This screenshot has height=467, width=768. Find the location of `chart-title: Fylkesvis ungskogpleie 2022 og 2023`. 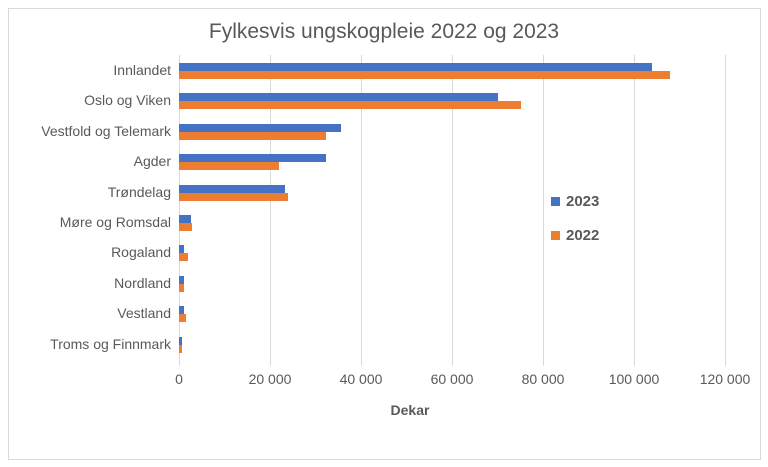

chart-title: Fylkesvis ungskogpleie 2022 og 2023 is located at coordinates (384, 31).